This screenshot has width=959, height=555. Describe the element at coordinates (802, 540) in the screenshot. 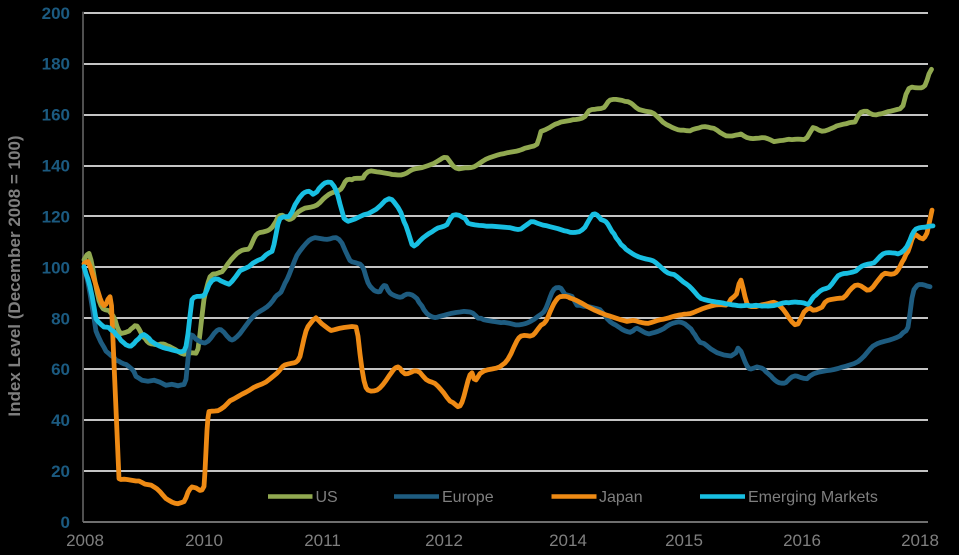

I see `svg-text: 2016` at that location.